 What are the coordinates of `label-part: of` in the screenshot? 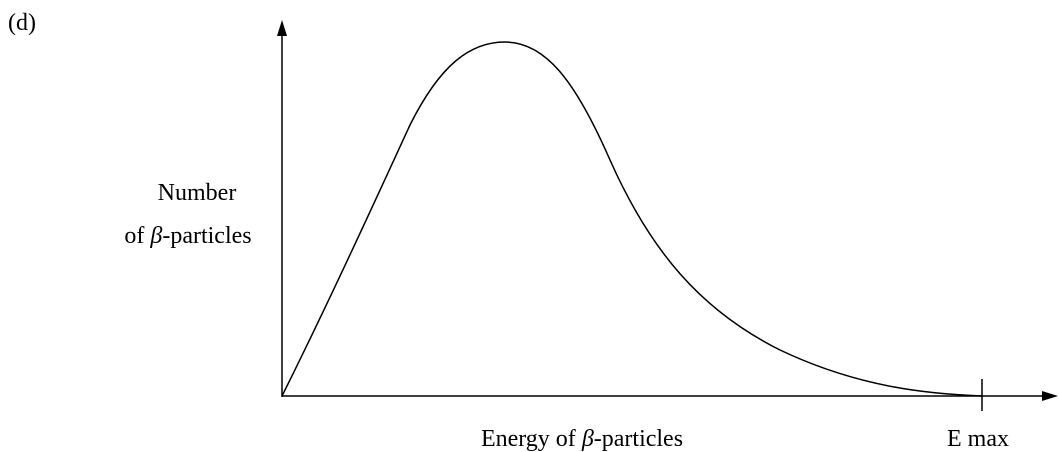 It's located at (137, 236).